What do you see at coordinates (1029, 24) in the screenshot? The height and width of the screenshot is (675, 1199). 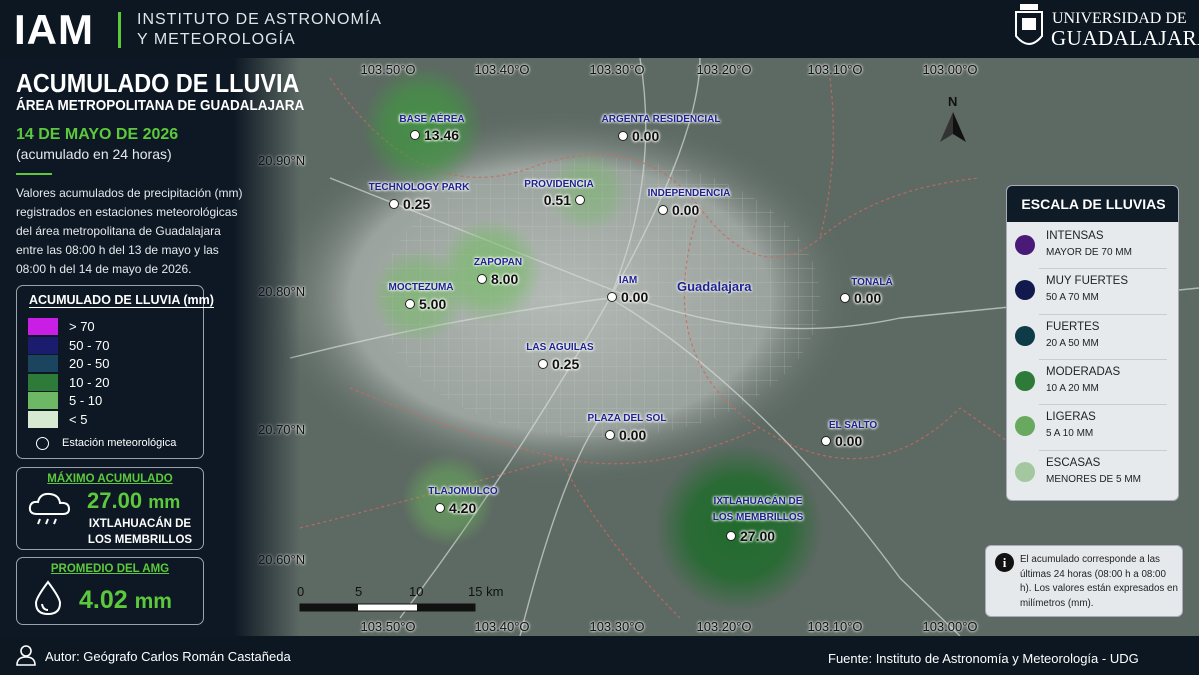 I see `university-crest` at bounding box center [1029, 24].